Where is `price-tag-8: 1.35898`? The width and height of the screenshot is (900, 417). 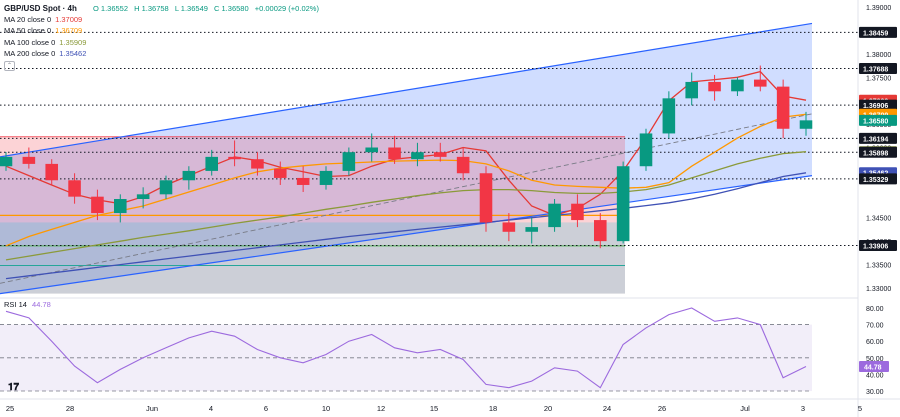 price-tag-8: 1.35898 is located at coordinates (875, 153).